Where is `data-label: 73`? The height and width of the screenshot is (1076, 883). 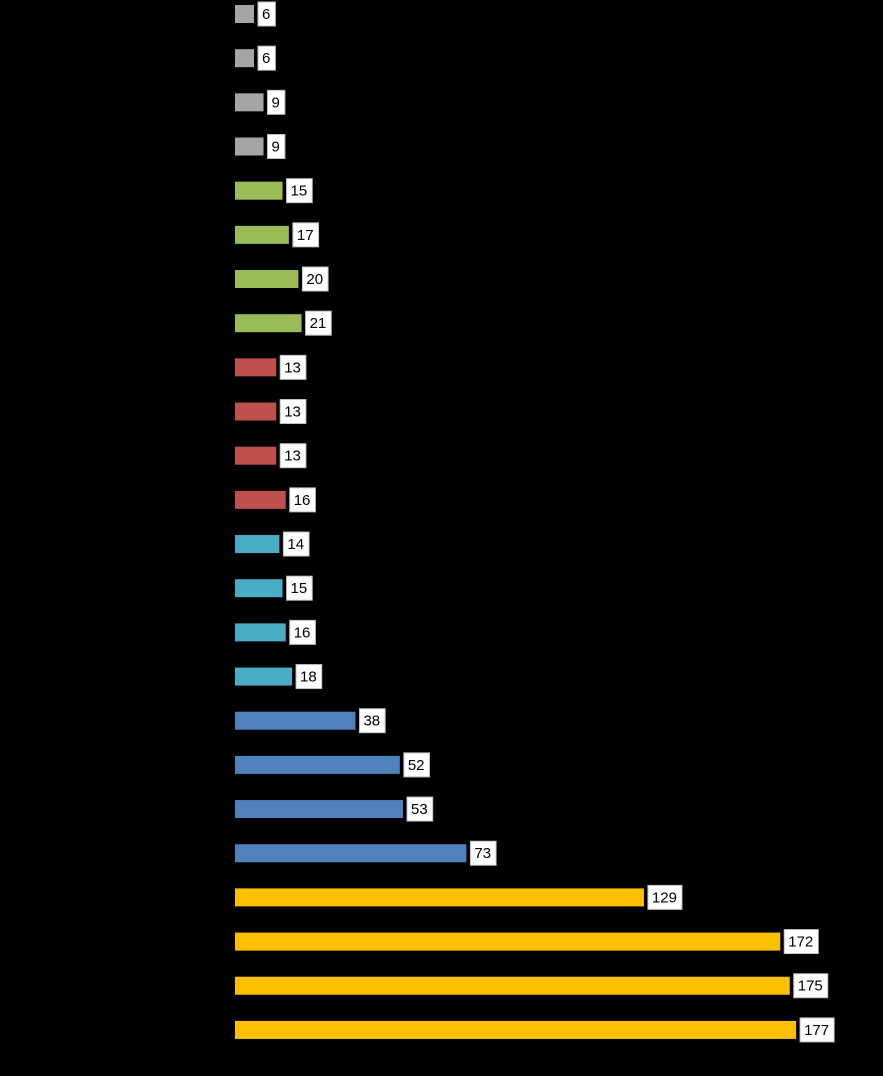
data-label: 73 is located at coordinates (482, 853).